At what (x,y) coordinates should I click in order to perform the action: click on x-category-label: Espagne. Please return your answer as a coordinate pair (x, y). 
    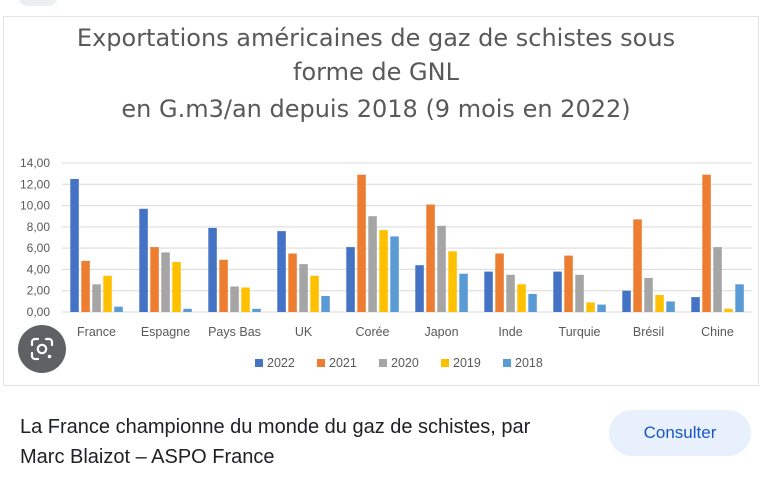
    Looking at the image, I should click on (165, 332).